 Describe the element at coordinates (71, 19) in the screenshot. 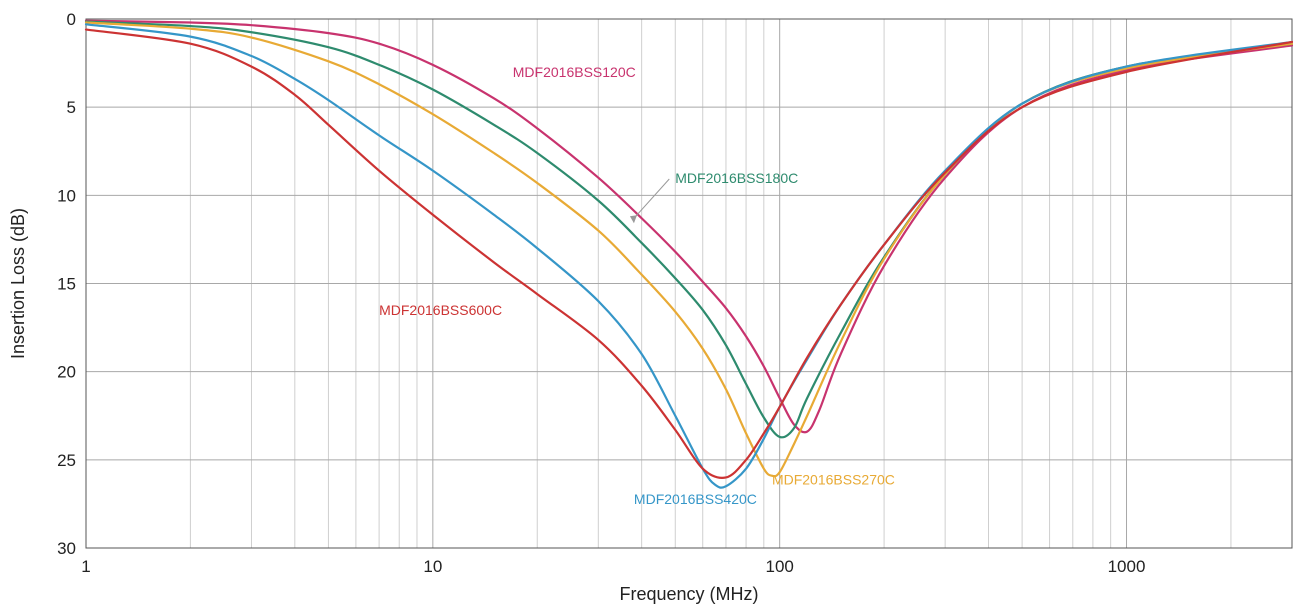

I see `y-tick-label: 0` at that location.